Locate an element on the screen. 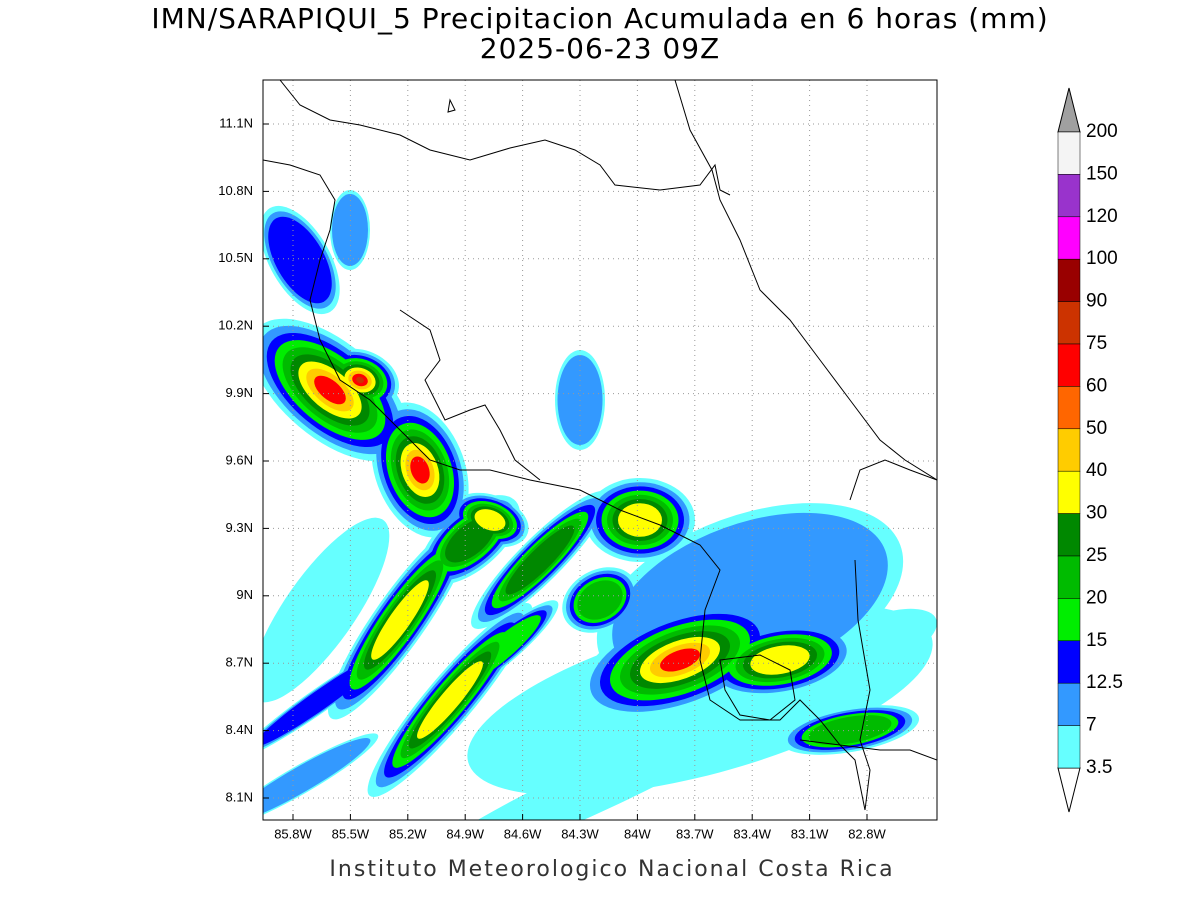 Image resolution: width=1200 pixels, height=900 pixels. colorbar-label: 25 is located at coordinates (1096, 555).